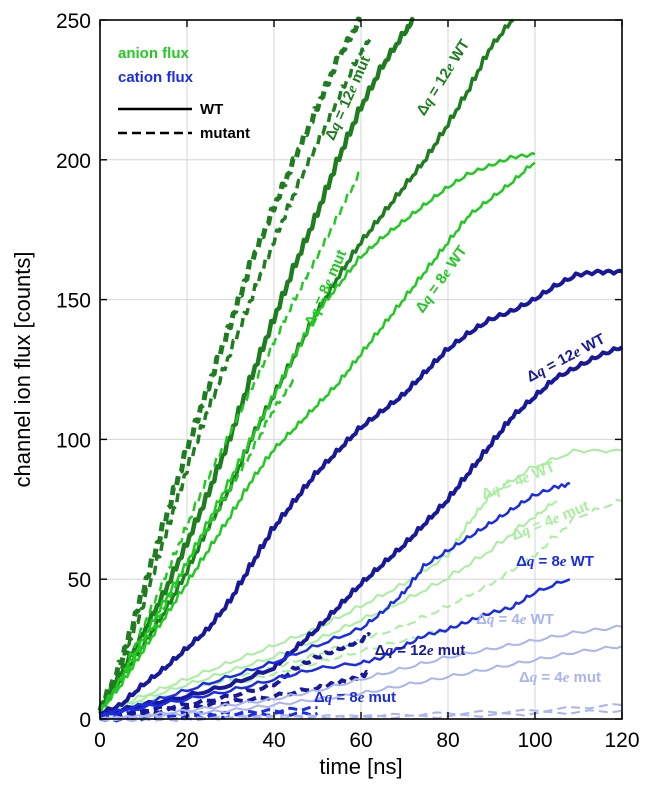  What do you see at coordinates (209, 716) in the screenshot?
I see `series-line-cation-8e-mut` at bounding box center [209, 716].